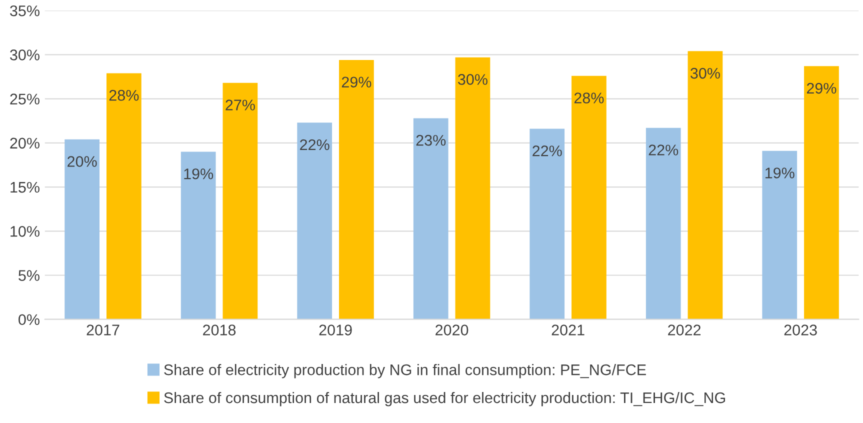 The height and width of the screenshot is (423, 863). I want to click on x-tick-label: 2022, so click(684, 330).